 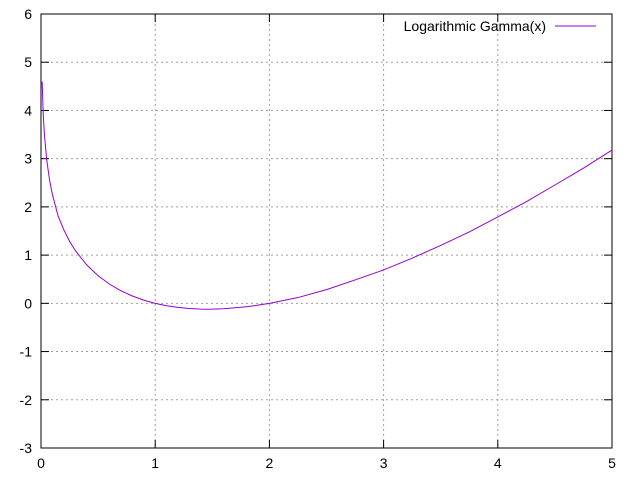 I want to click on x-tick-label: 0, so click(x=41, y=463).